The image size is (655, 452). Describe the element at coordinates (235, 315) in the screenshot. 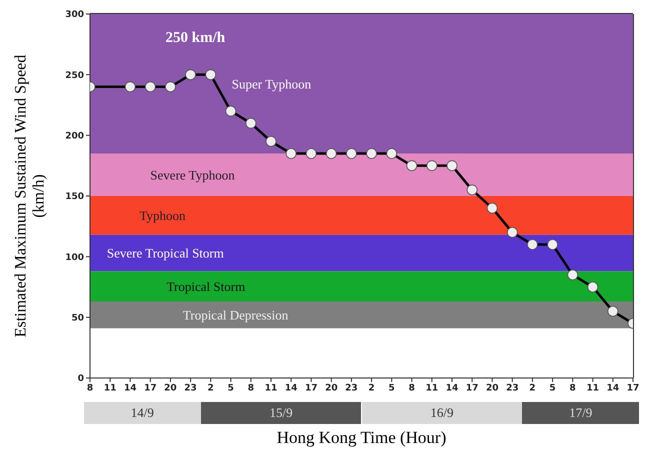

I see `band-label: Tropical Depression` at that location.